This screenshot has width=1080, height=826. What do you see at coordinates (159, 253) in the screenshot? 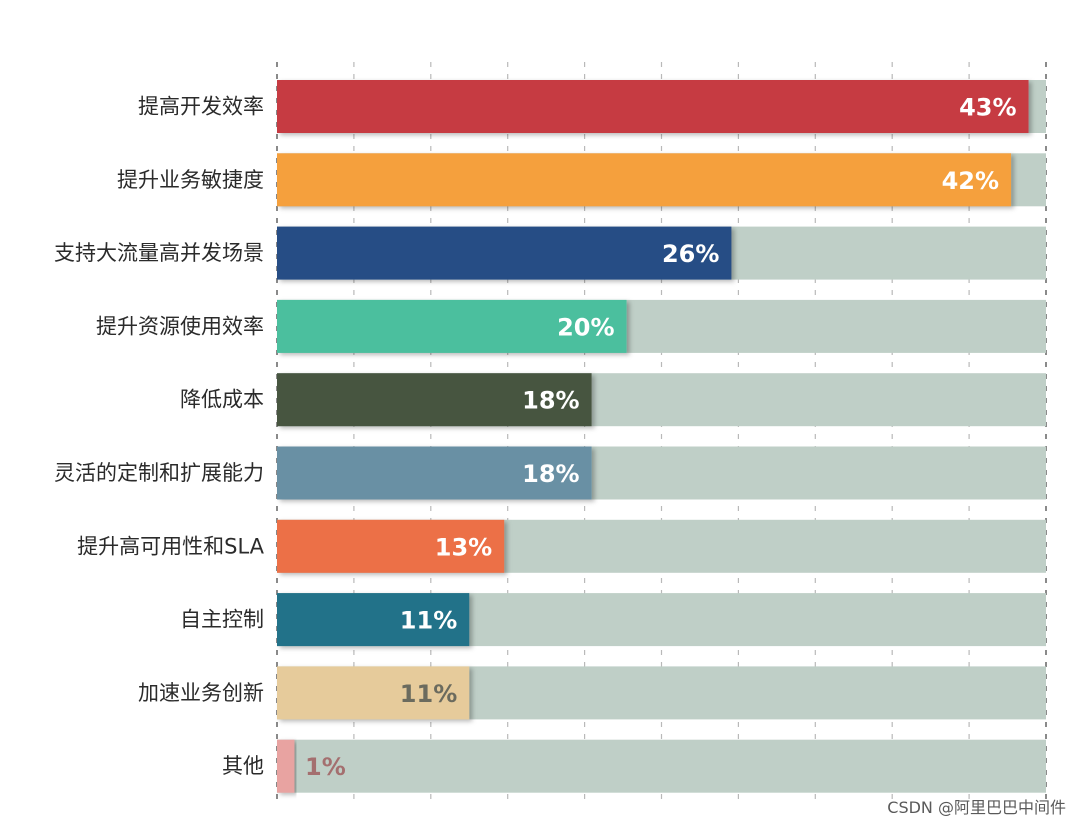
I see `category-label: 支持大流量高并发场景` at bounding box center [159, 253].